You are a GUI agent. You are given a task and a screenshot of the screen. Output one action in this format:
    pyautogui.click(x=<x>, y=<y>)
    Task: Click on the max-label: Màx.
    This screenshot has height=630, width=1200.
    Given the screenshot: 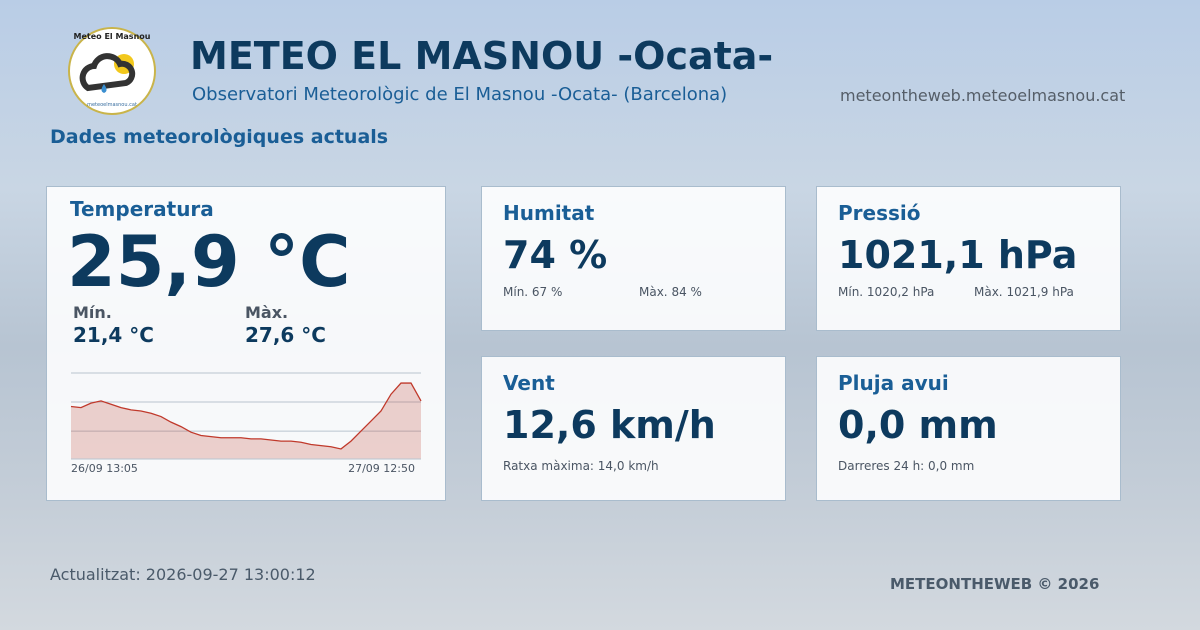 What is the action you would take?
    pyautogui.click(x=267, y=312)
    